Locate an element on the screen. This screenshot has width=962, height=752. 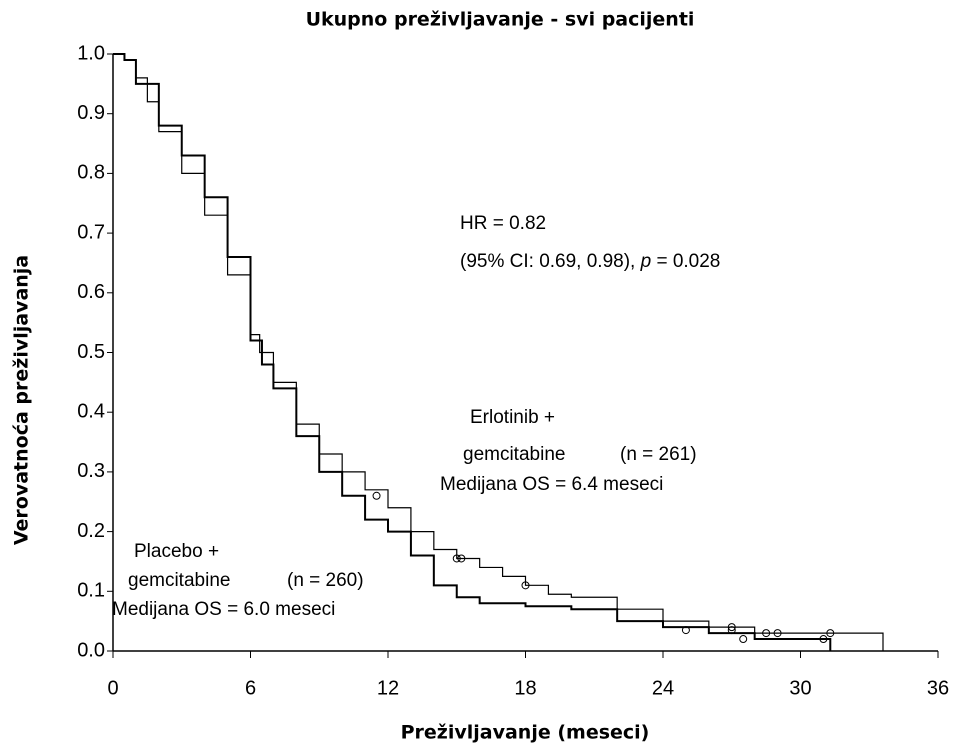
y-tick-label: 0.4 is located at coordinates (91, 411).